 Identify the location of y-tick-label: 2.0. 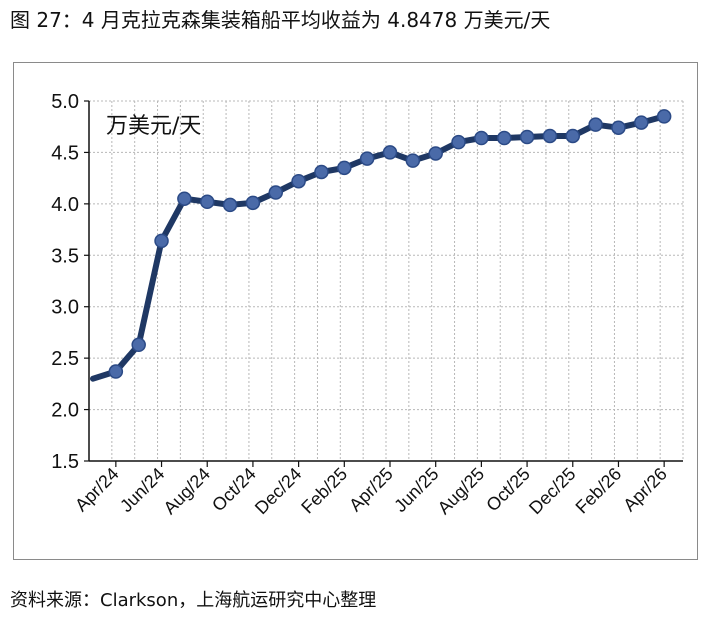
(65, 411).